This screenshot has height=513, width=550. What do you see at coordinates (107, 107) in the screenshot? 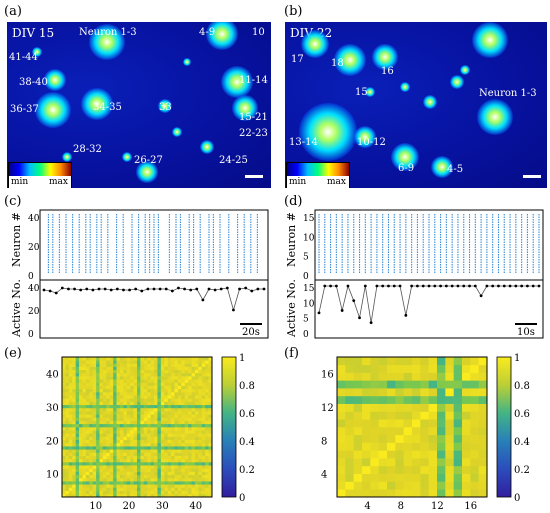
I see `cell-label: 34-35` at bounding box center [107, 107].